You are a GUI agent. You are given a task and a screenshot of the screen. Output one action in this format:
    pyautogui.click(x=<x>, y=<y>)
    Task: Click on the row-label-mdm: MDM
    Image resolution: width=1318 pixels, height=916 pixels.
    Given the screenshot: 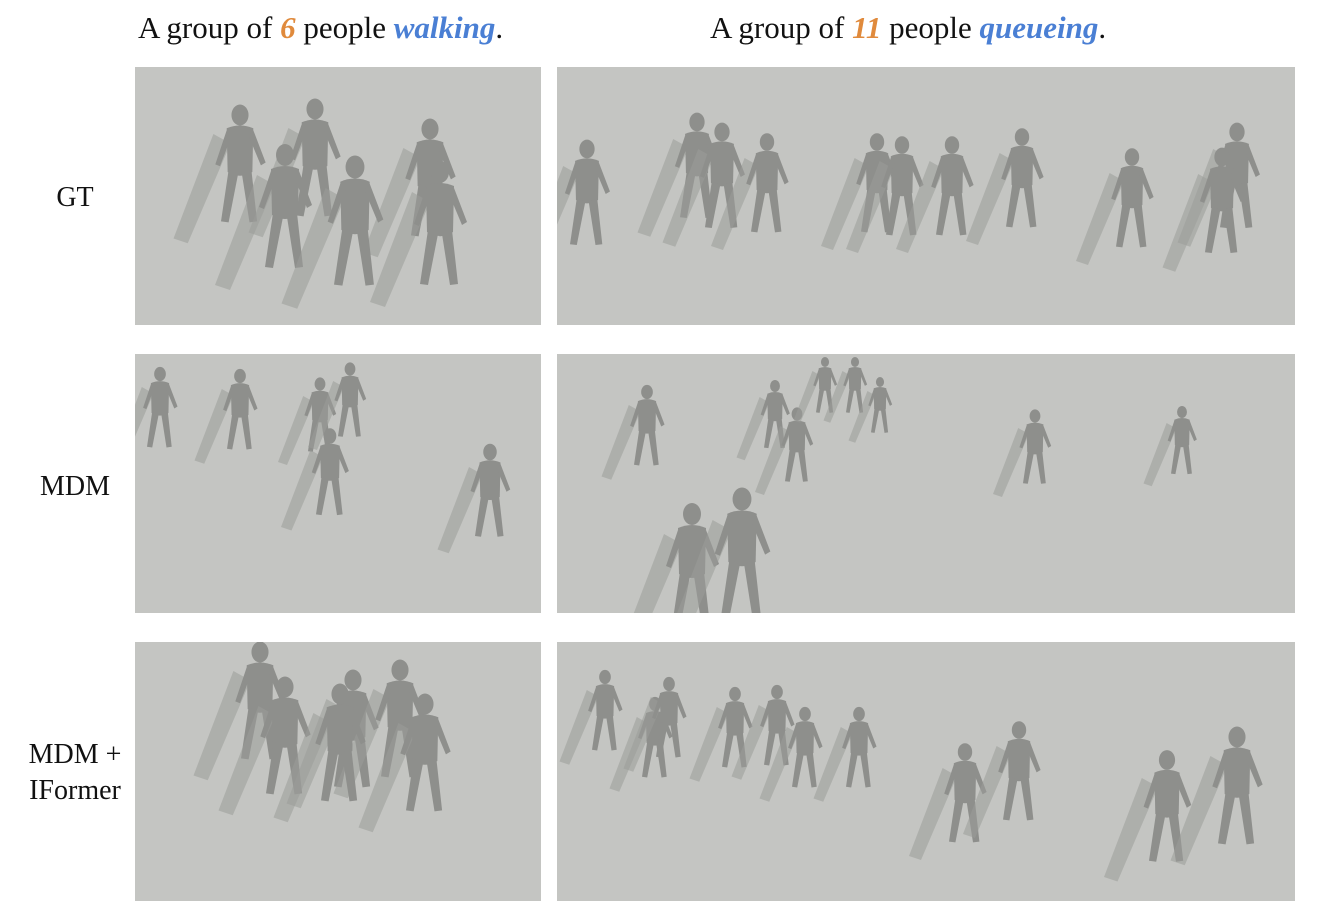 What is the action you would take?
    pyautogui.click(x=74, y=486)
    